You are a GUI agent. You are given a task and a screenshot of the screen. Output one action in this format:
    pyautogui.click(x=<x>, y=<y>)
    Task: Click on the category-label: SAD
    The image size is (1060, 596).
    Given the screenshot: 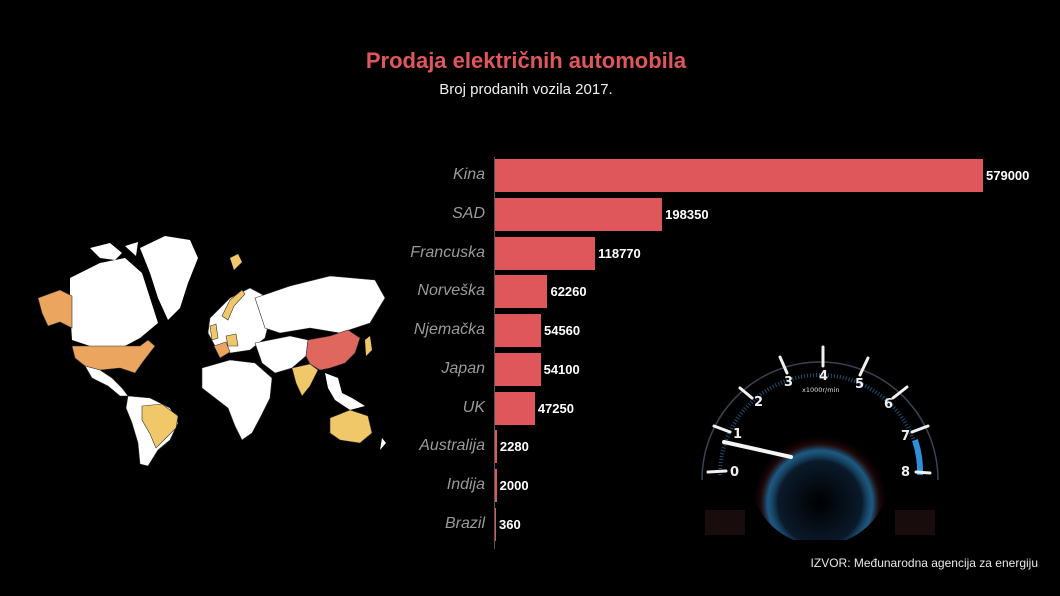 What is the action you would take?
    pyautogui.click(x=468, y=213)
    